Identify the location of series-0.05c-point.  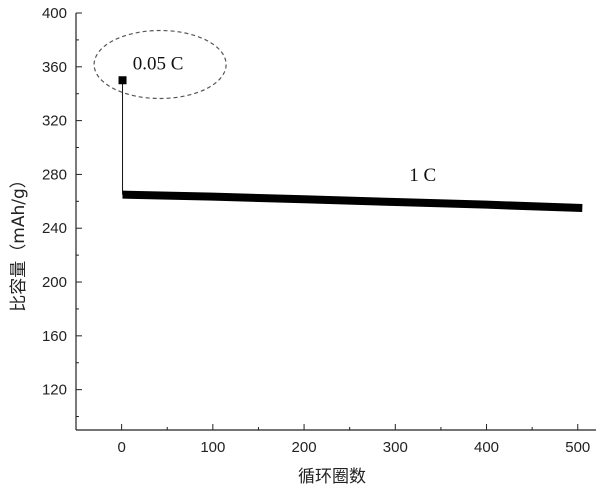
(122, 80).